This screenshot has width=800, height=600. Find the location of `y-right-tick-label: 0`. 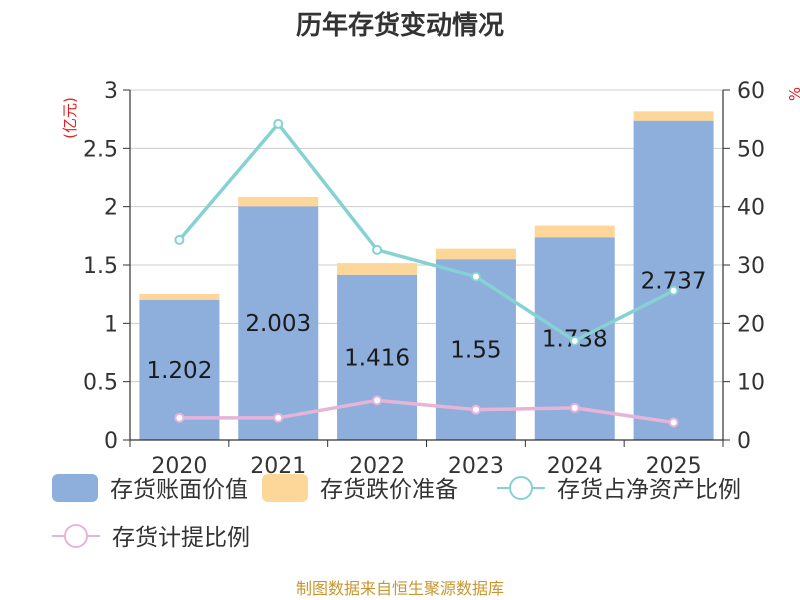

y-right-tick-label: 0 is located at coordinates (744, 441).